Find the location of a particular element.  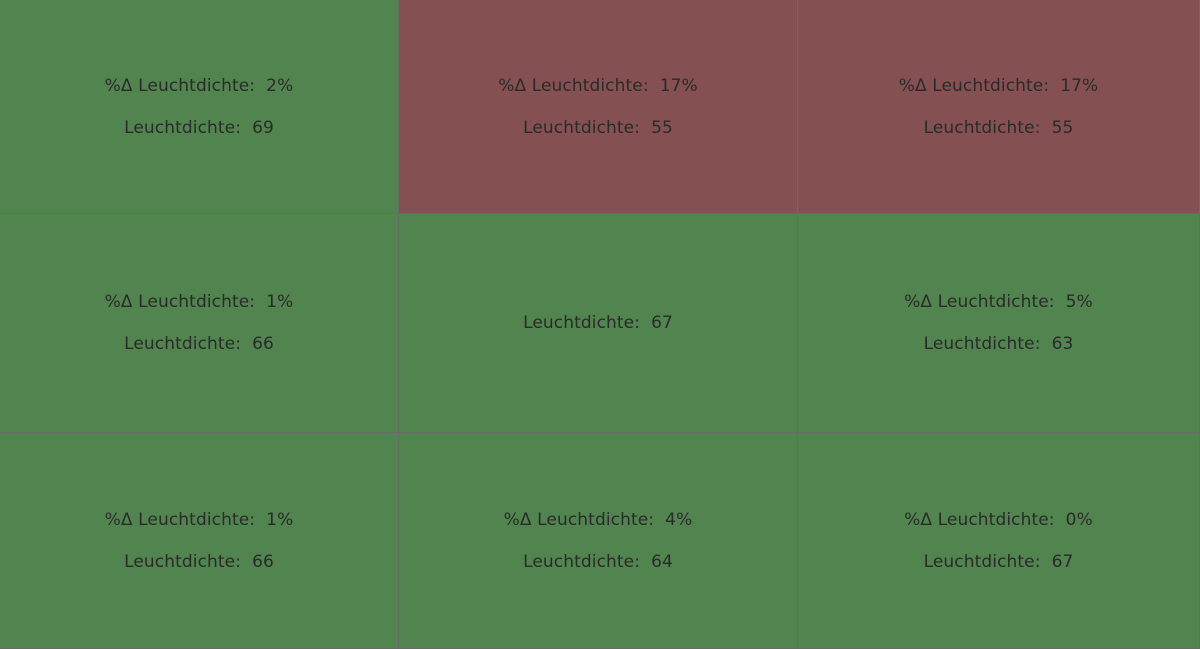

luminance-text: Leuchtdichte: 64 is located at coordinates (598, 562).